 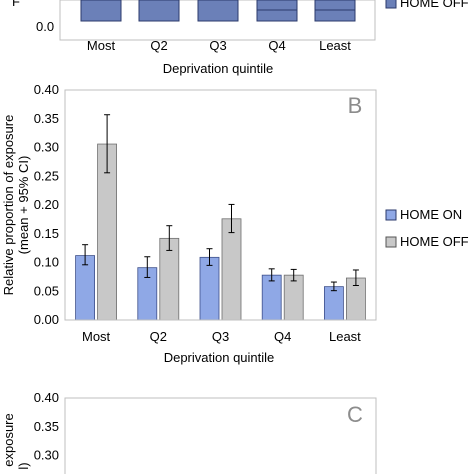 I want to click on panel-b-xtick-q3: Q3, so click(x=220, y=336).